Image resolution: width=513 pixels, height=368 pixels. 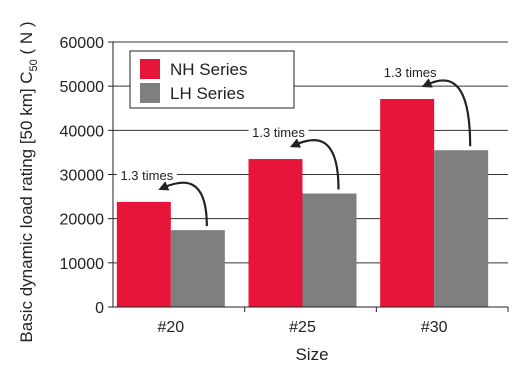 I want to click on legend: NH Series LH Series, so click(x=212, y=79).